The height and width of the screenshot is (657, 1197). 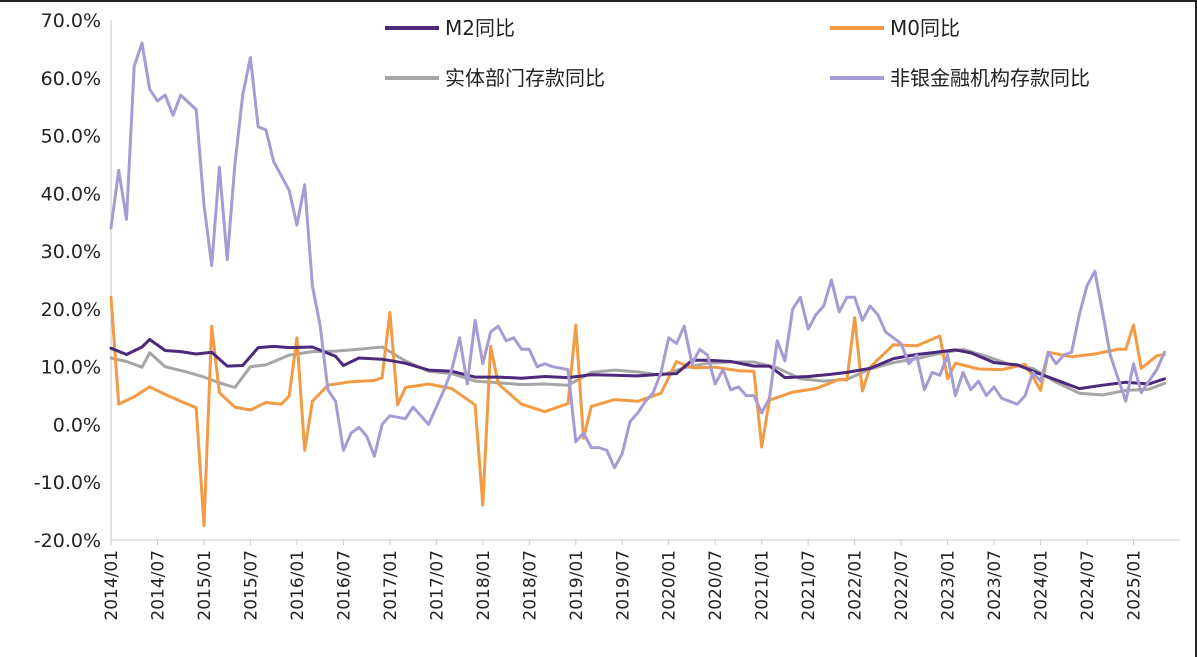 I want to click on x-tick-label: 2015/01, so click(x=205, y=585).